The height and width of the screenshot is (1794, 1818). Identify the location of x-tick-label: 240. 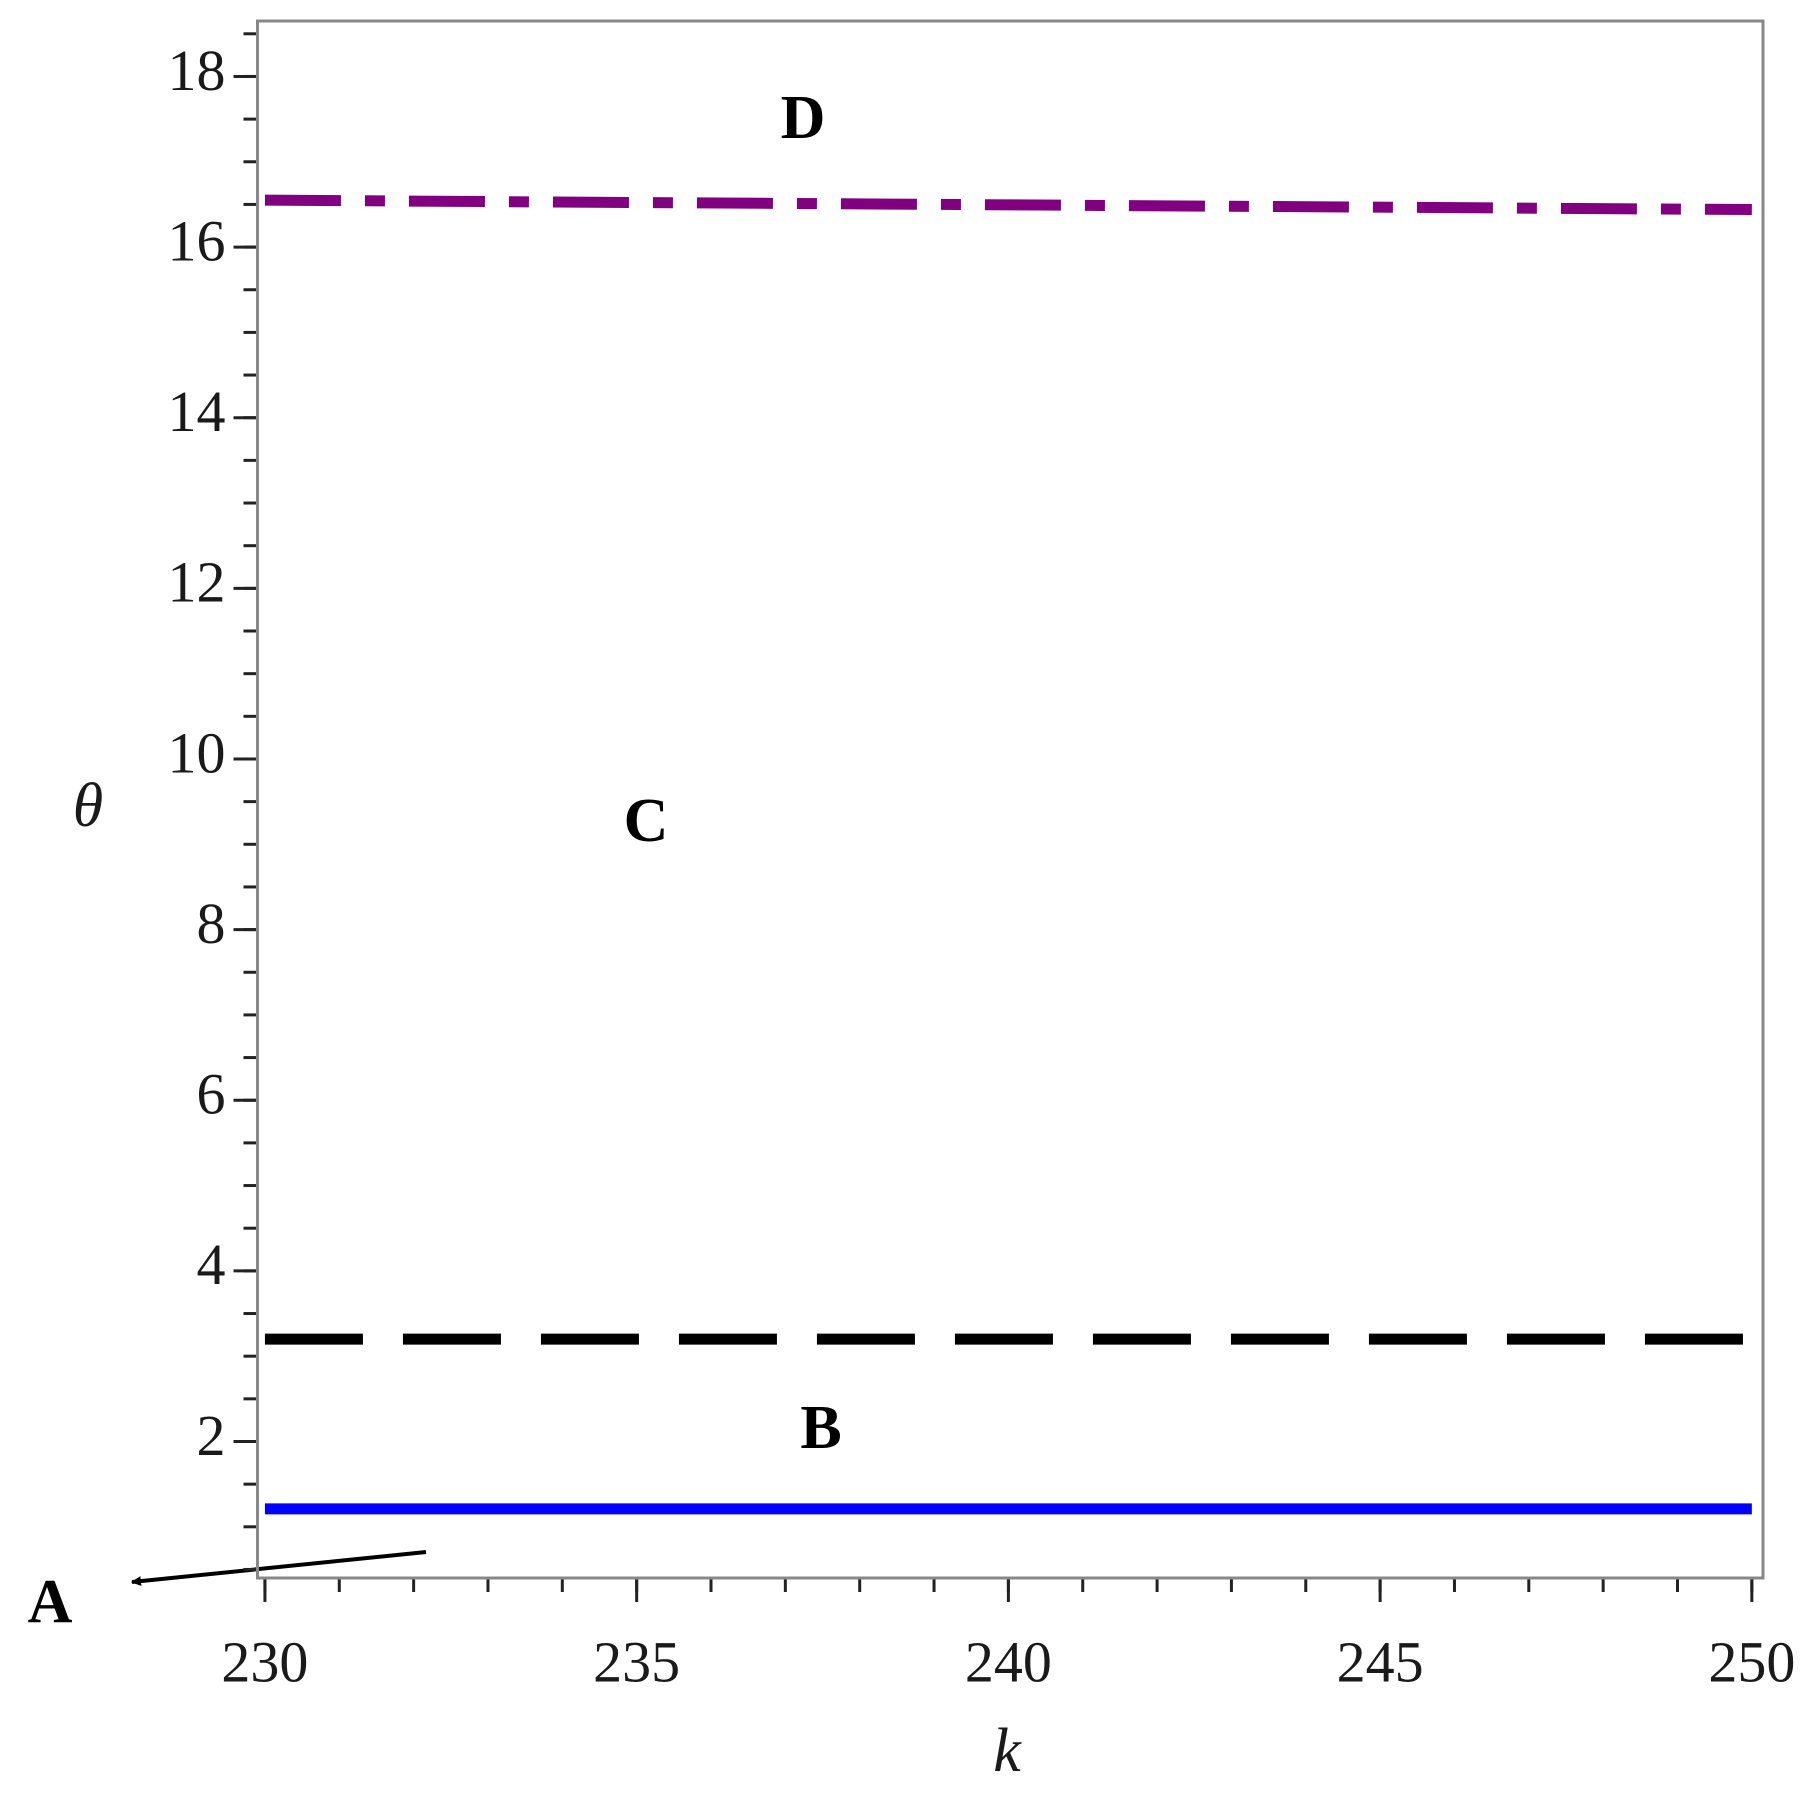
(1008, 1661).